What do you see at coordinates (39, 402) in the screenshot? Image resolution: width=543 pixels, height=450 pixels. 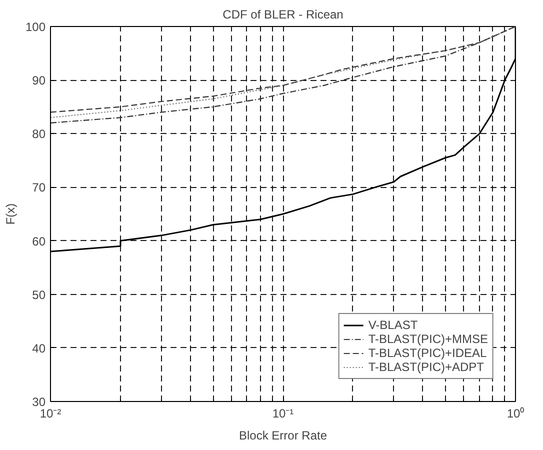 I see `y-tick-label: 30` at bounding box center [39, 402].